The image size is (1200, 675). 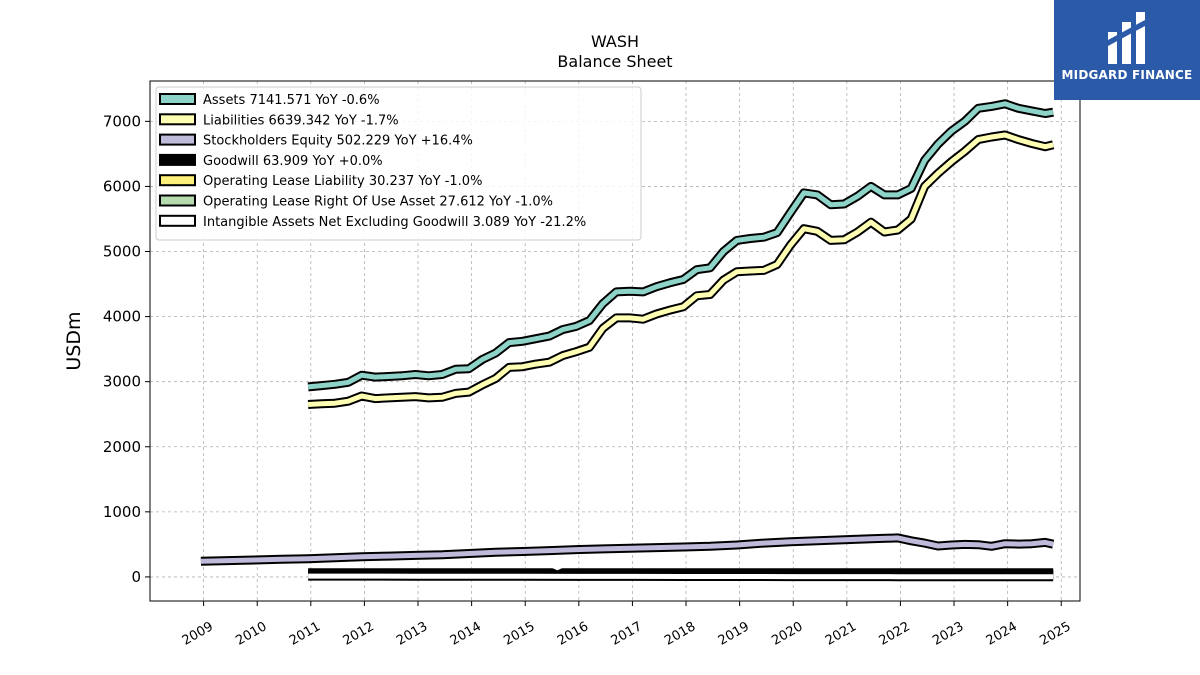 What do you see at coordinates (136, 577) in the screenshot?
I see `y-tick-label: 0` at bounding box center [136, 577].